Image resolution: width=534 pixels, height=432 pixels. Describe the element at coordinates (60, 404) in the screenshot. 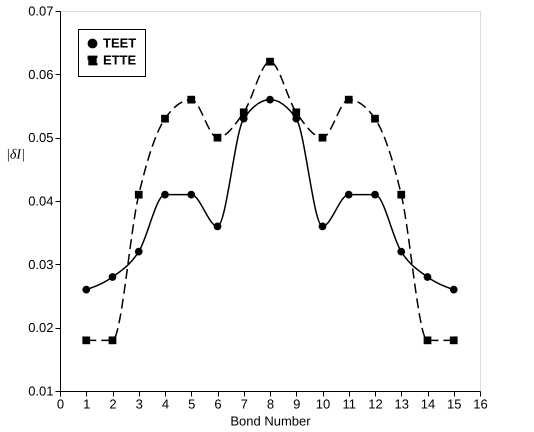

I see `x-tick-label: 0` at that location.